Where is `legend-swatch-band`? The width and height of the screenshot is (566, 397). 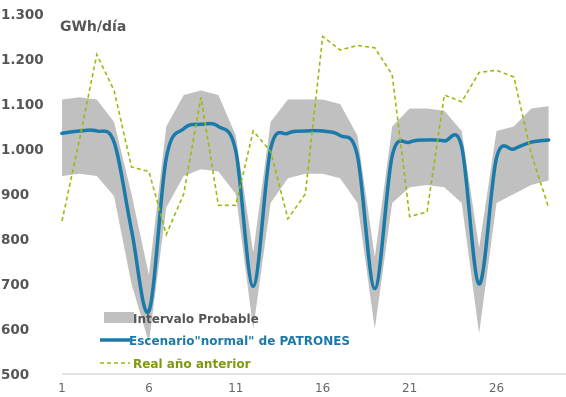 legend-swatch-band is located at coordinates (119, 317).